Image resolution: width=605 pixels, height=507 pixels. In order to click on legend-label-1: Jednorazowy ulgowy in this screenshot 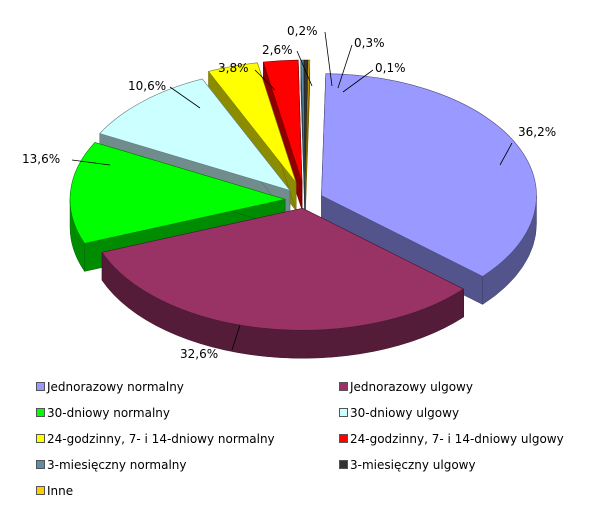, I will do `click(411, 387)`.